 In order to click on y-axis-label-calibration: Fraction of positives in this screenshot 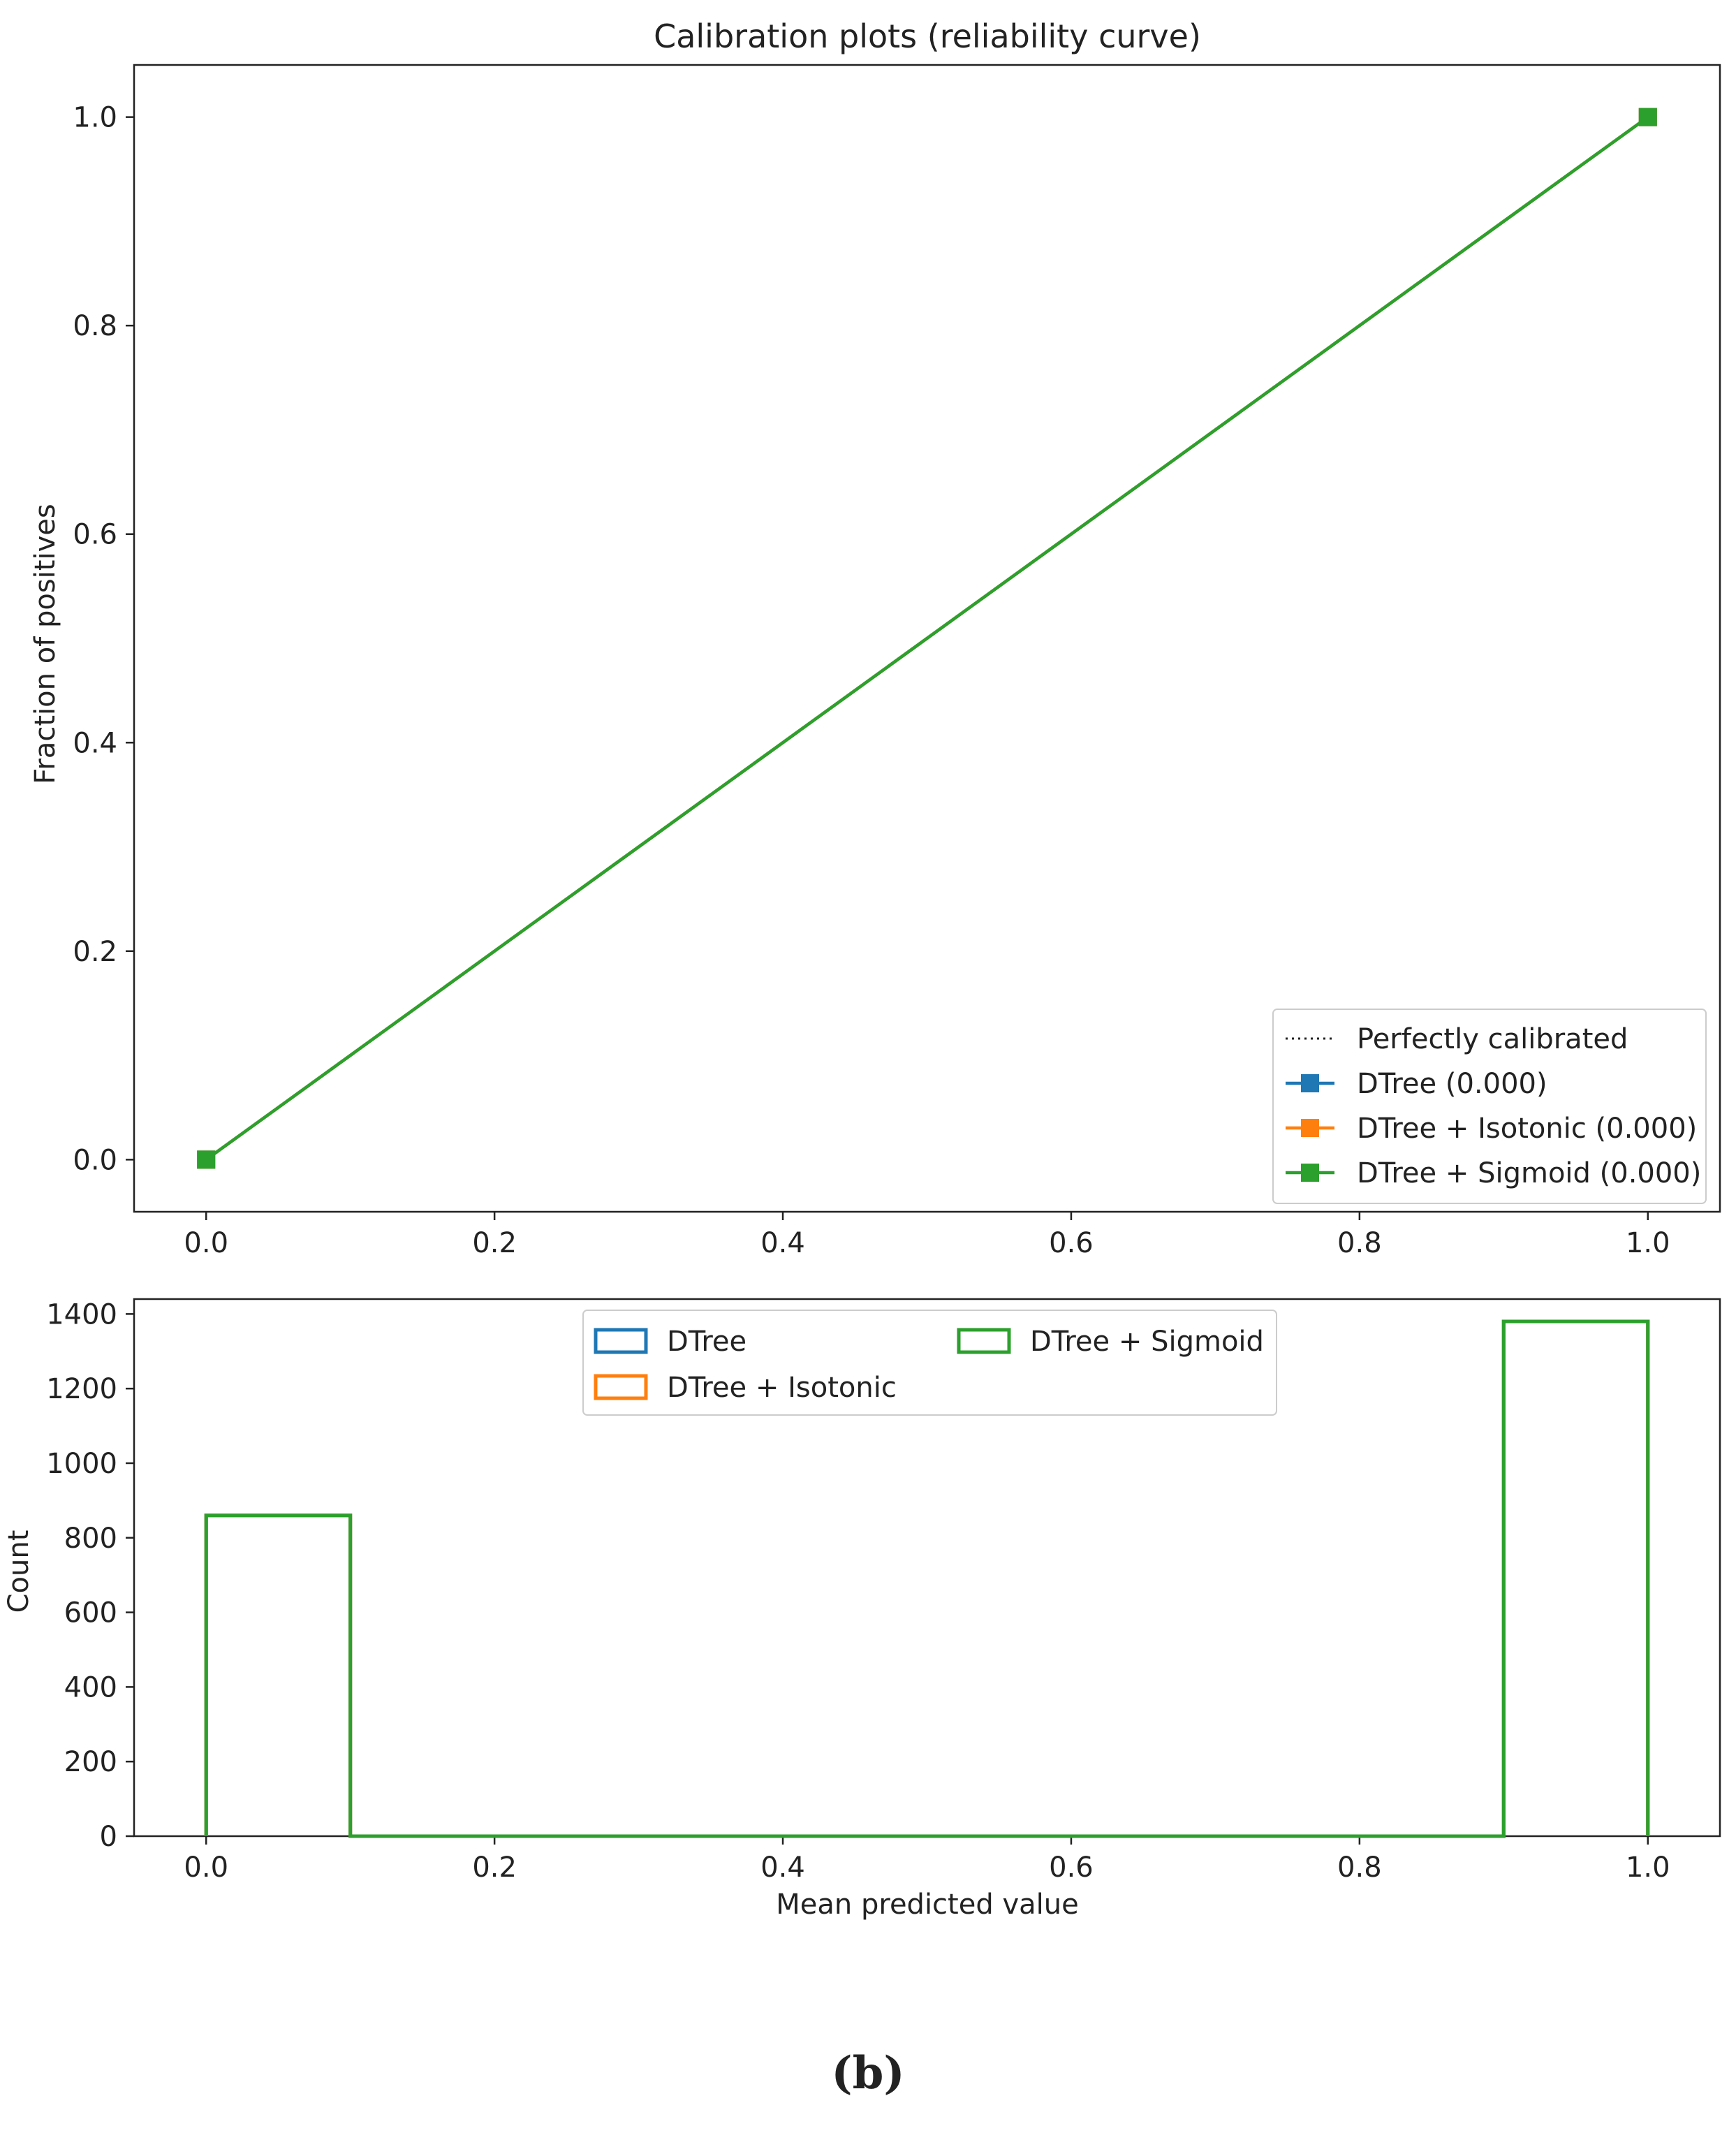, I will do `click(45, 644)`.